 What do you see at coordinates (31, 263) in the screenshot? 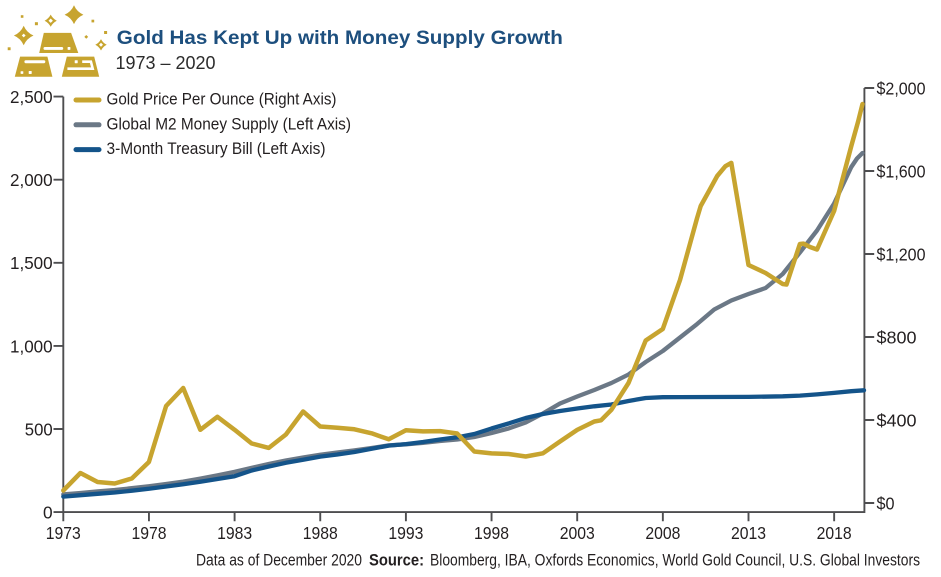
I see `svg-text: 1,500` at bounding box center [31, 263].